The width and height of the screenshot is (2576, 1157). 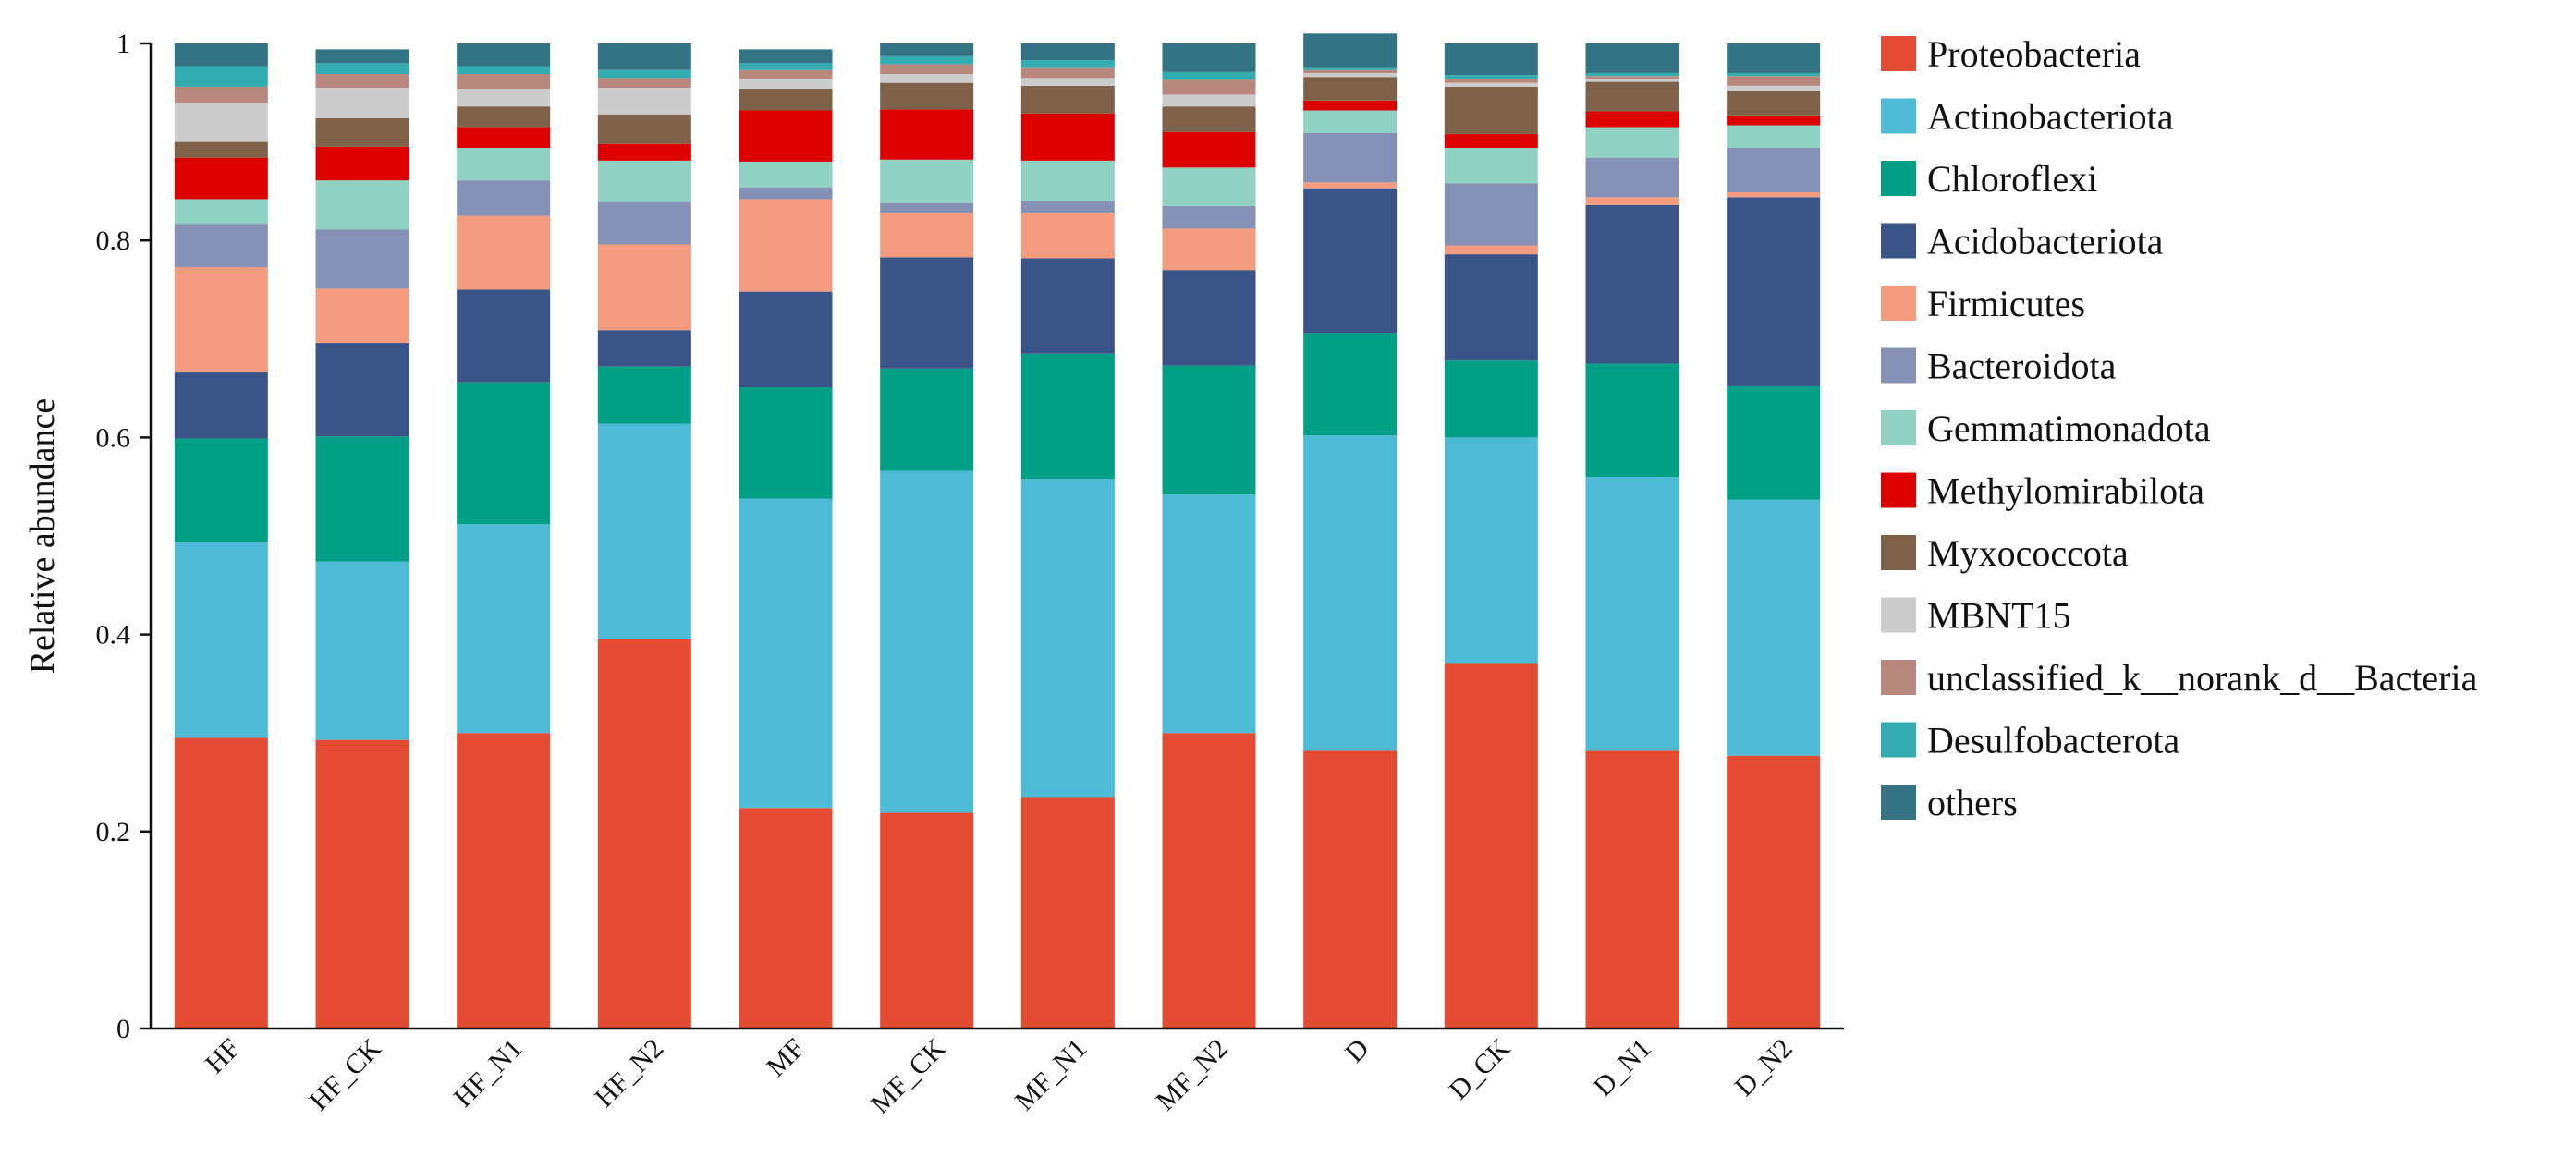 What do you see at coordinates (123, 1029) in the screenshot?
I see `y-tick-label: 0` at bounding box center [123, 1029].